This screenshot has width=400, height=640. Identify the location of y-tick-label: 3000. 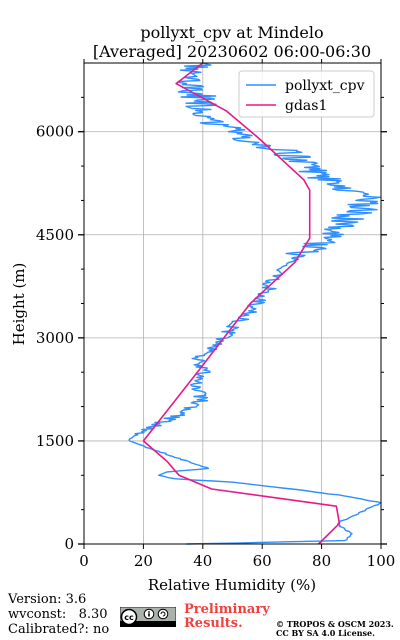
(55, 338).